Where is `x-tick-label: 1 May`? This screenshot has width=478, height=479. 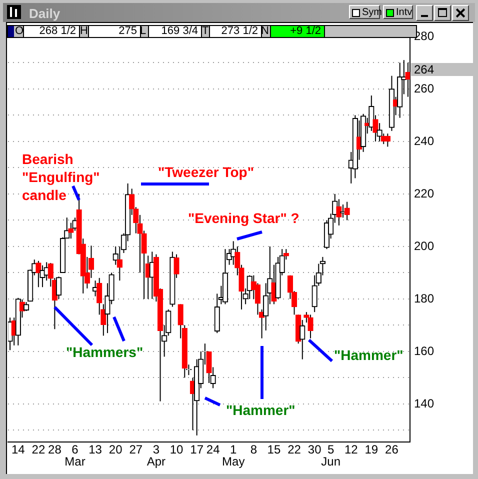
x-tick-label: 1 May is located at coordinates (233, 455).